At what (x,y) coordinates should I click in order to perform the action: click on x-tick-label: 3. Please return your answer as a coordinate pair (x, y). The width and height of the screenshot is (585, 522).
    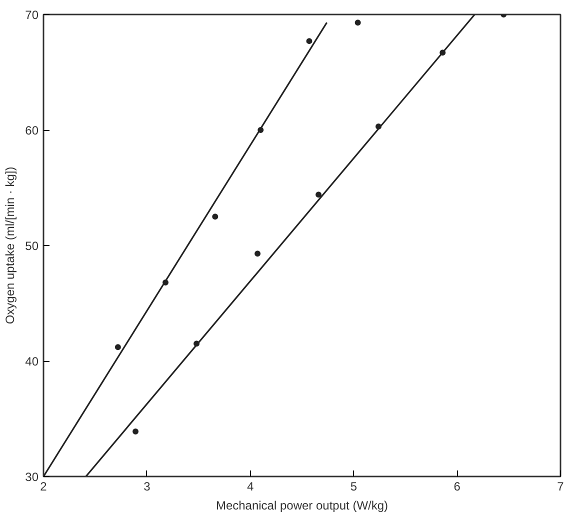
    Looking at the image, I should click on (147, 487).